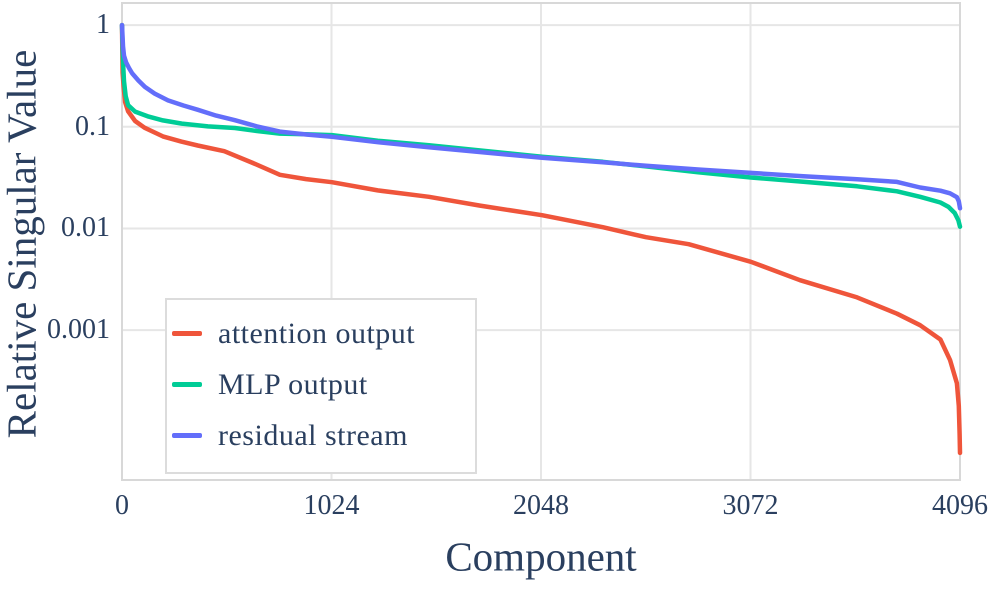  What do you see at coordinates (541, 505) in the screenshot?
I see `x-tick-label-2048: 2048` at bounding box center [541, 505].